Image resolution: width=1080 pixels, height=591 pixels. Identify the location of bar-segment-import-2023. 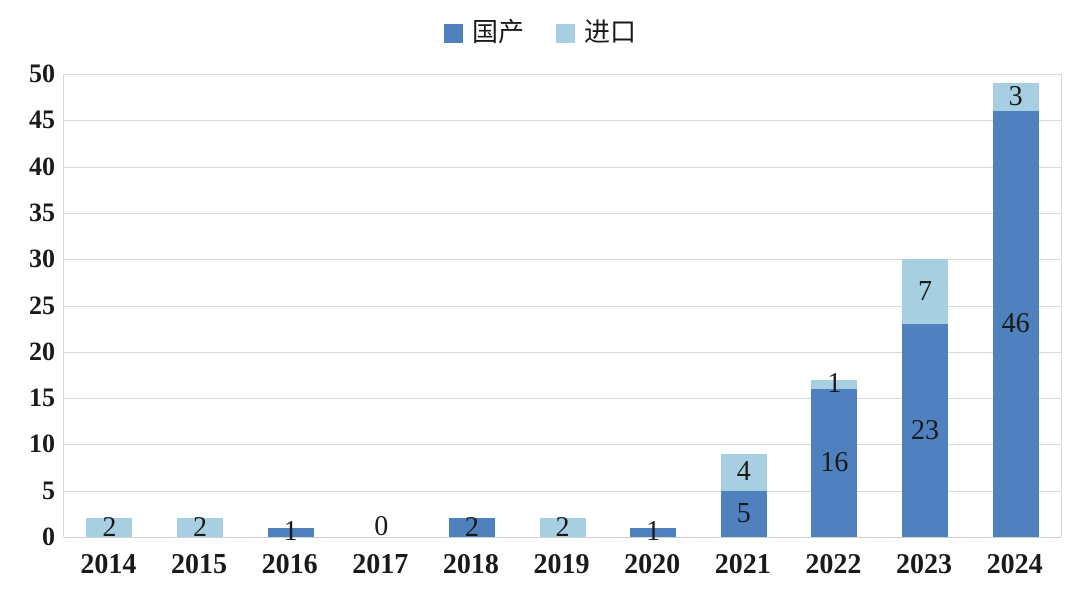
(925, 292).